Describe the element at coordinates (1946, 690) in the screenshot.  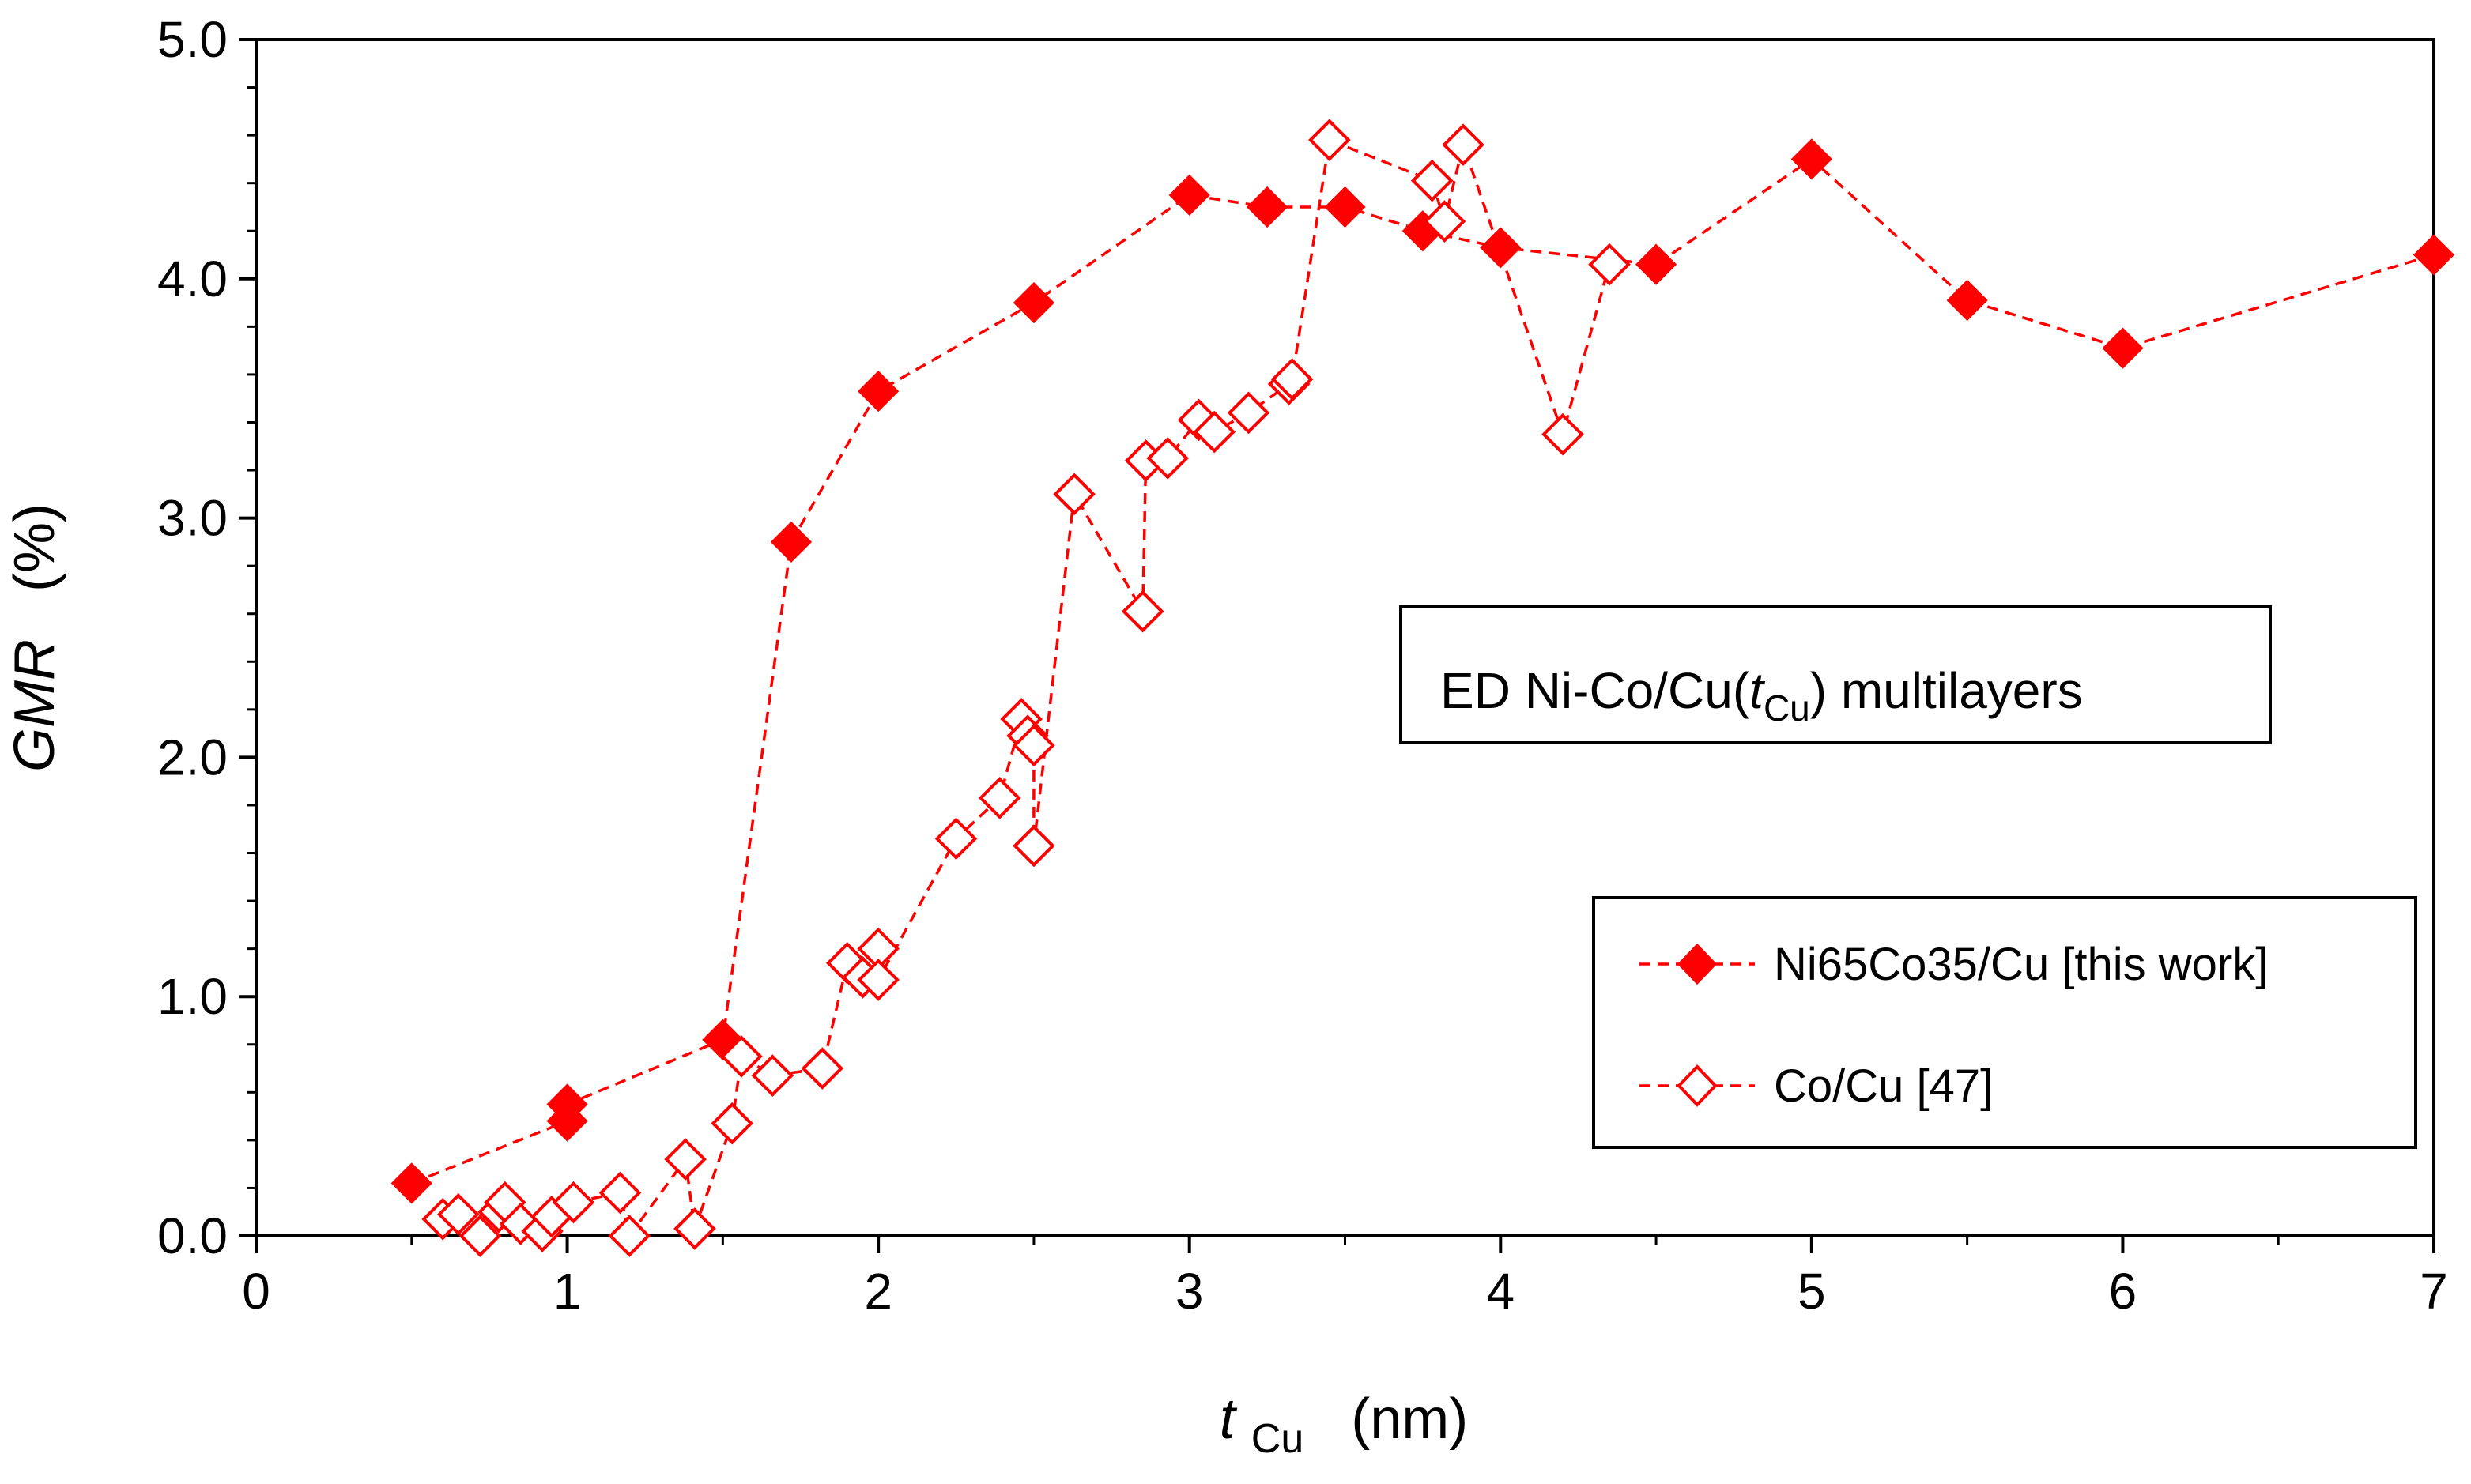
I see `annotation-suffix: ) multilayers` at that location.